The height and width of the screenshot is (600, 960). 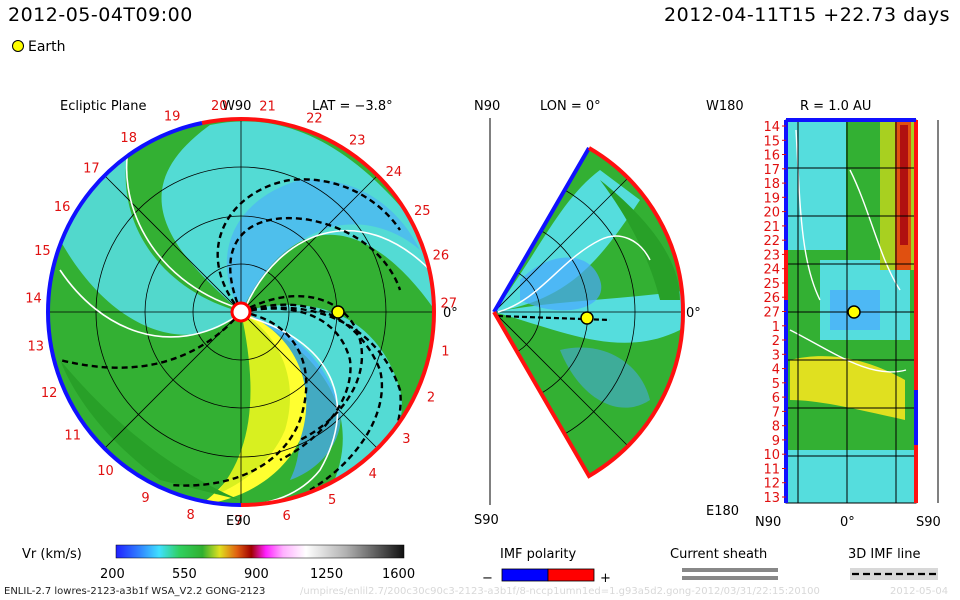 What do you see at coordinates (776, 384) in the screenshot?
I see `radial-y-label: 5` at bounding box center [776, 384].